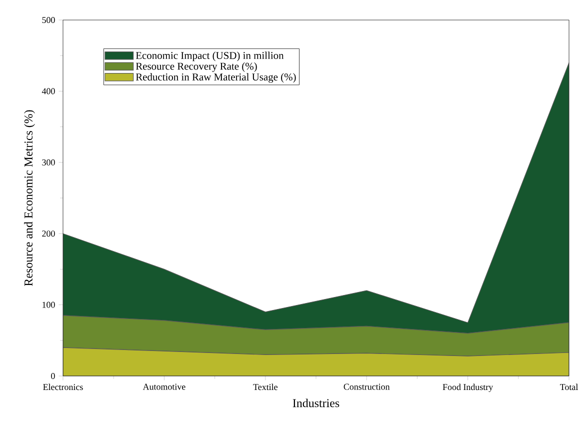 This screenshot has height=425, width=585. I want to click on legend-label: Resource Recovery Rate (%), so click(196, 67).